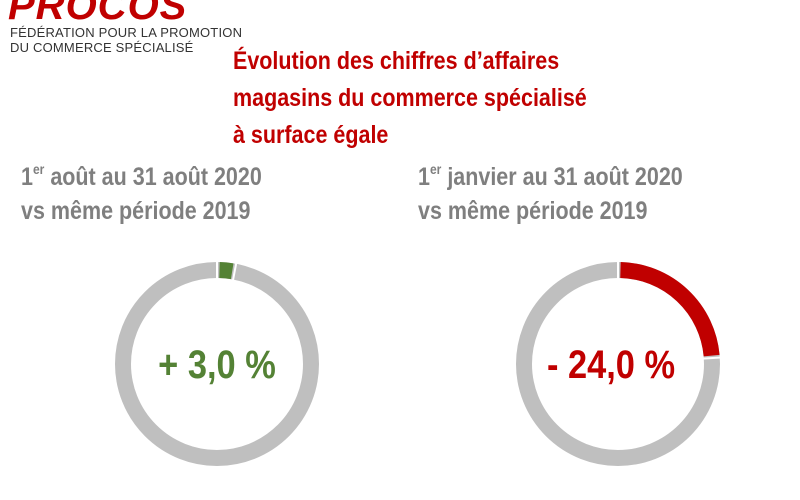 Image resolution: width=800 pixels, height=500 pixels. What do you see at coordinates (136, 211) in the screenshot?
I see `period-left-line-2: vs même période 2019` at bounding box center [136, 211].